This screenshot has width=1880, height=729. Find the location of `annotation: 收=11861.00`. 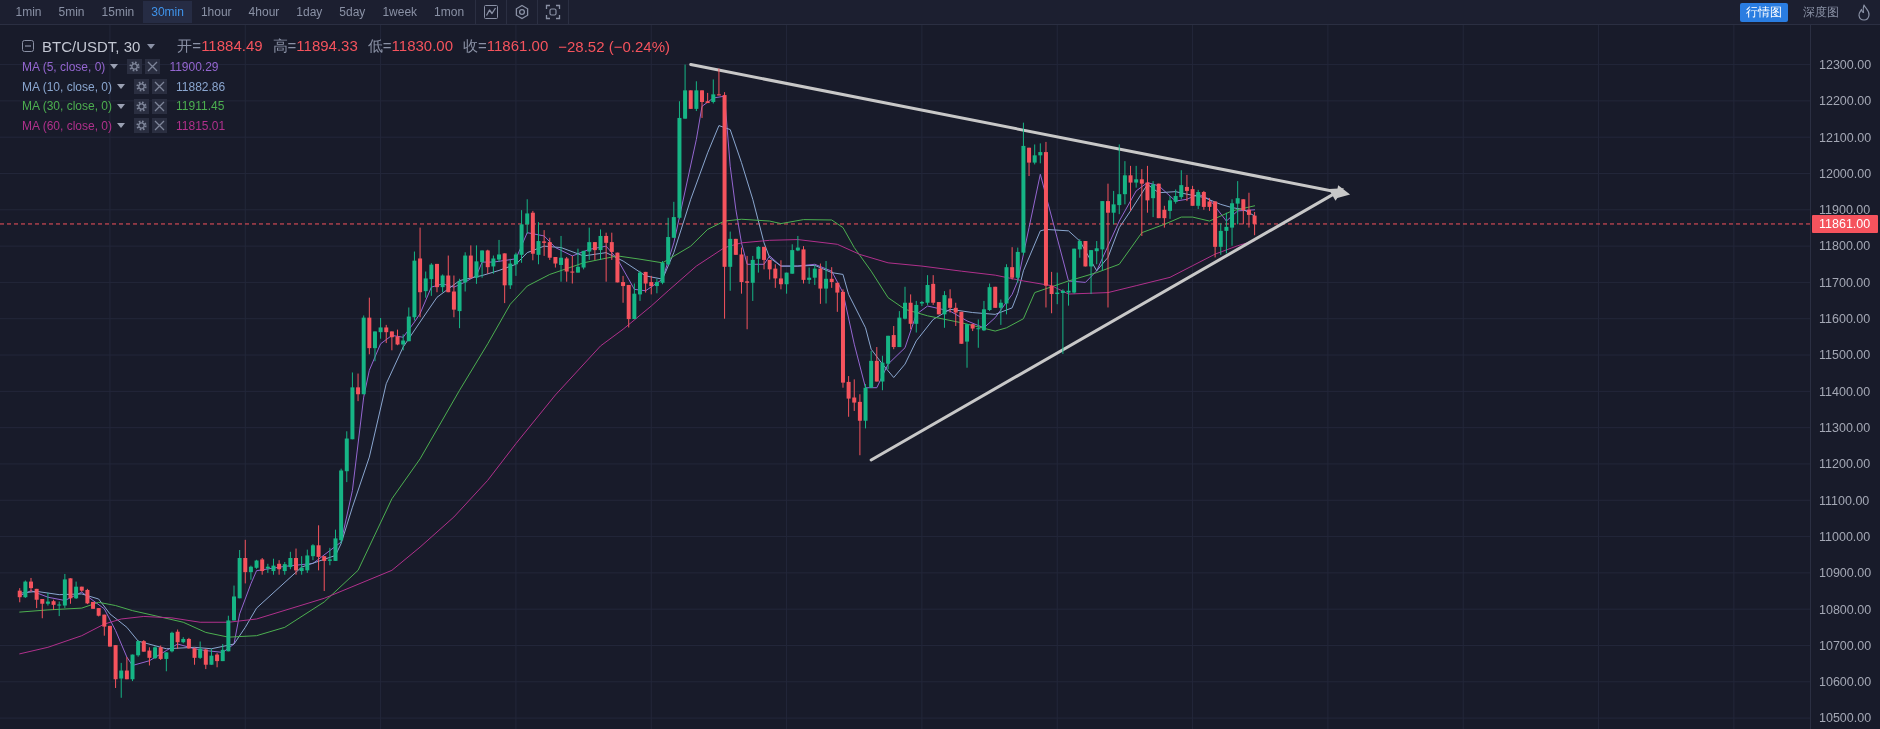

annotation: 收=11861.00 is located at coordinates (506, 45).